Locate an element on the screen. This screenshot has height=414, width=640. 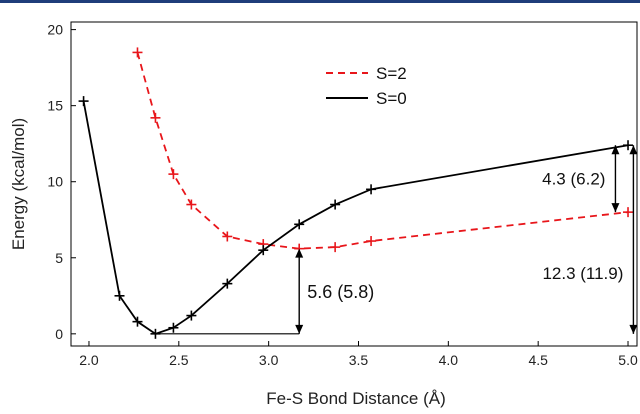
y-tick-label: 5 is located at coordinates (59, 258).